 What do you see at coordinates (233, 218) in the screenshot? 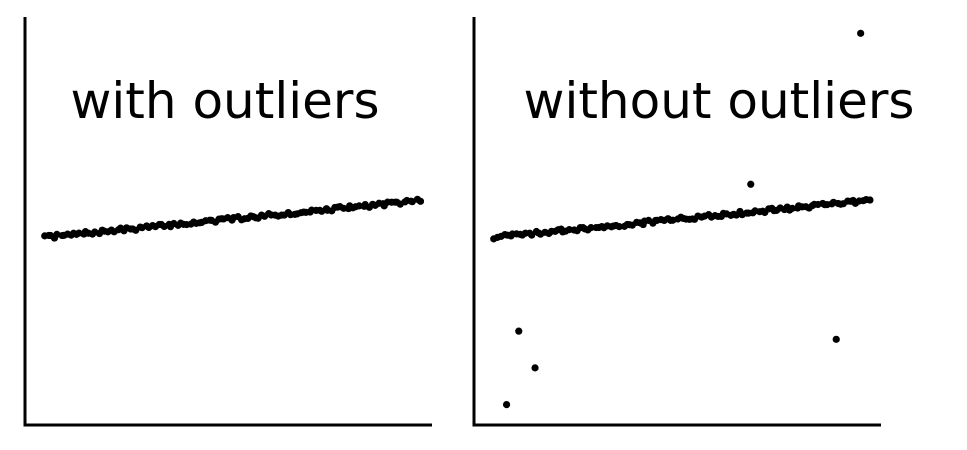
I see `points-group` at bounding box center [233, 218].